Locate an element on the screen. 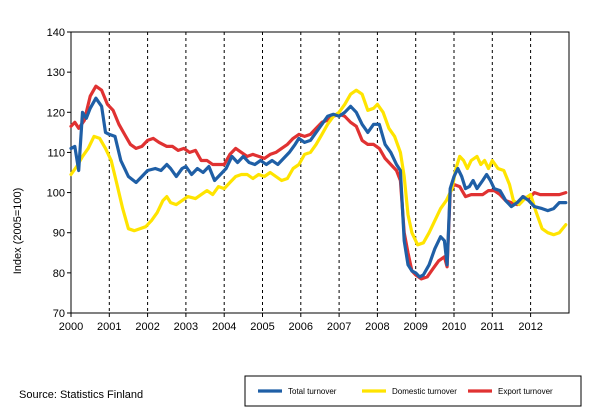 The width and height of the screenshot is (592, 415). x-tick-label: 2004 is located at coordinates (224, 327).